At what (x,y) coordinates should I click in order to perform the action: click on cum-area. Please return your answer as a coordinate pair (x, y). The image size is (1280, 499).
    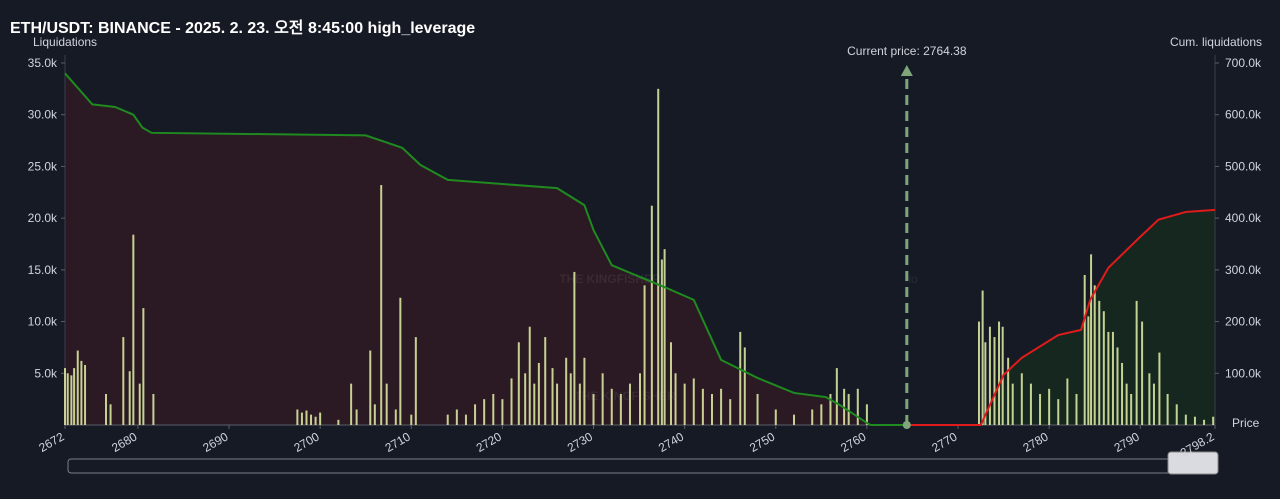
    Looking at the image, I should click on (1060, 317).